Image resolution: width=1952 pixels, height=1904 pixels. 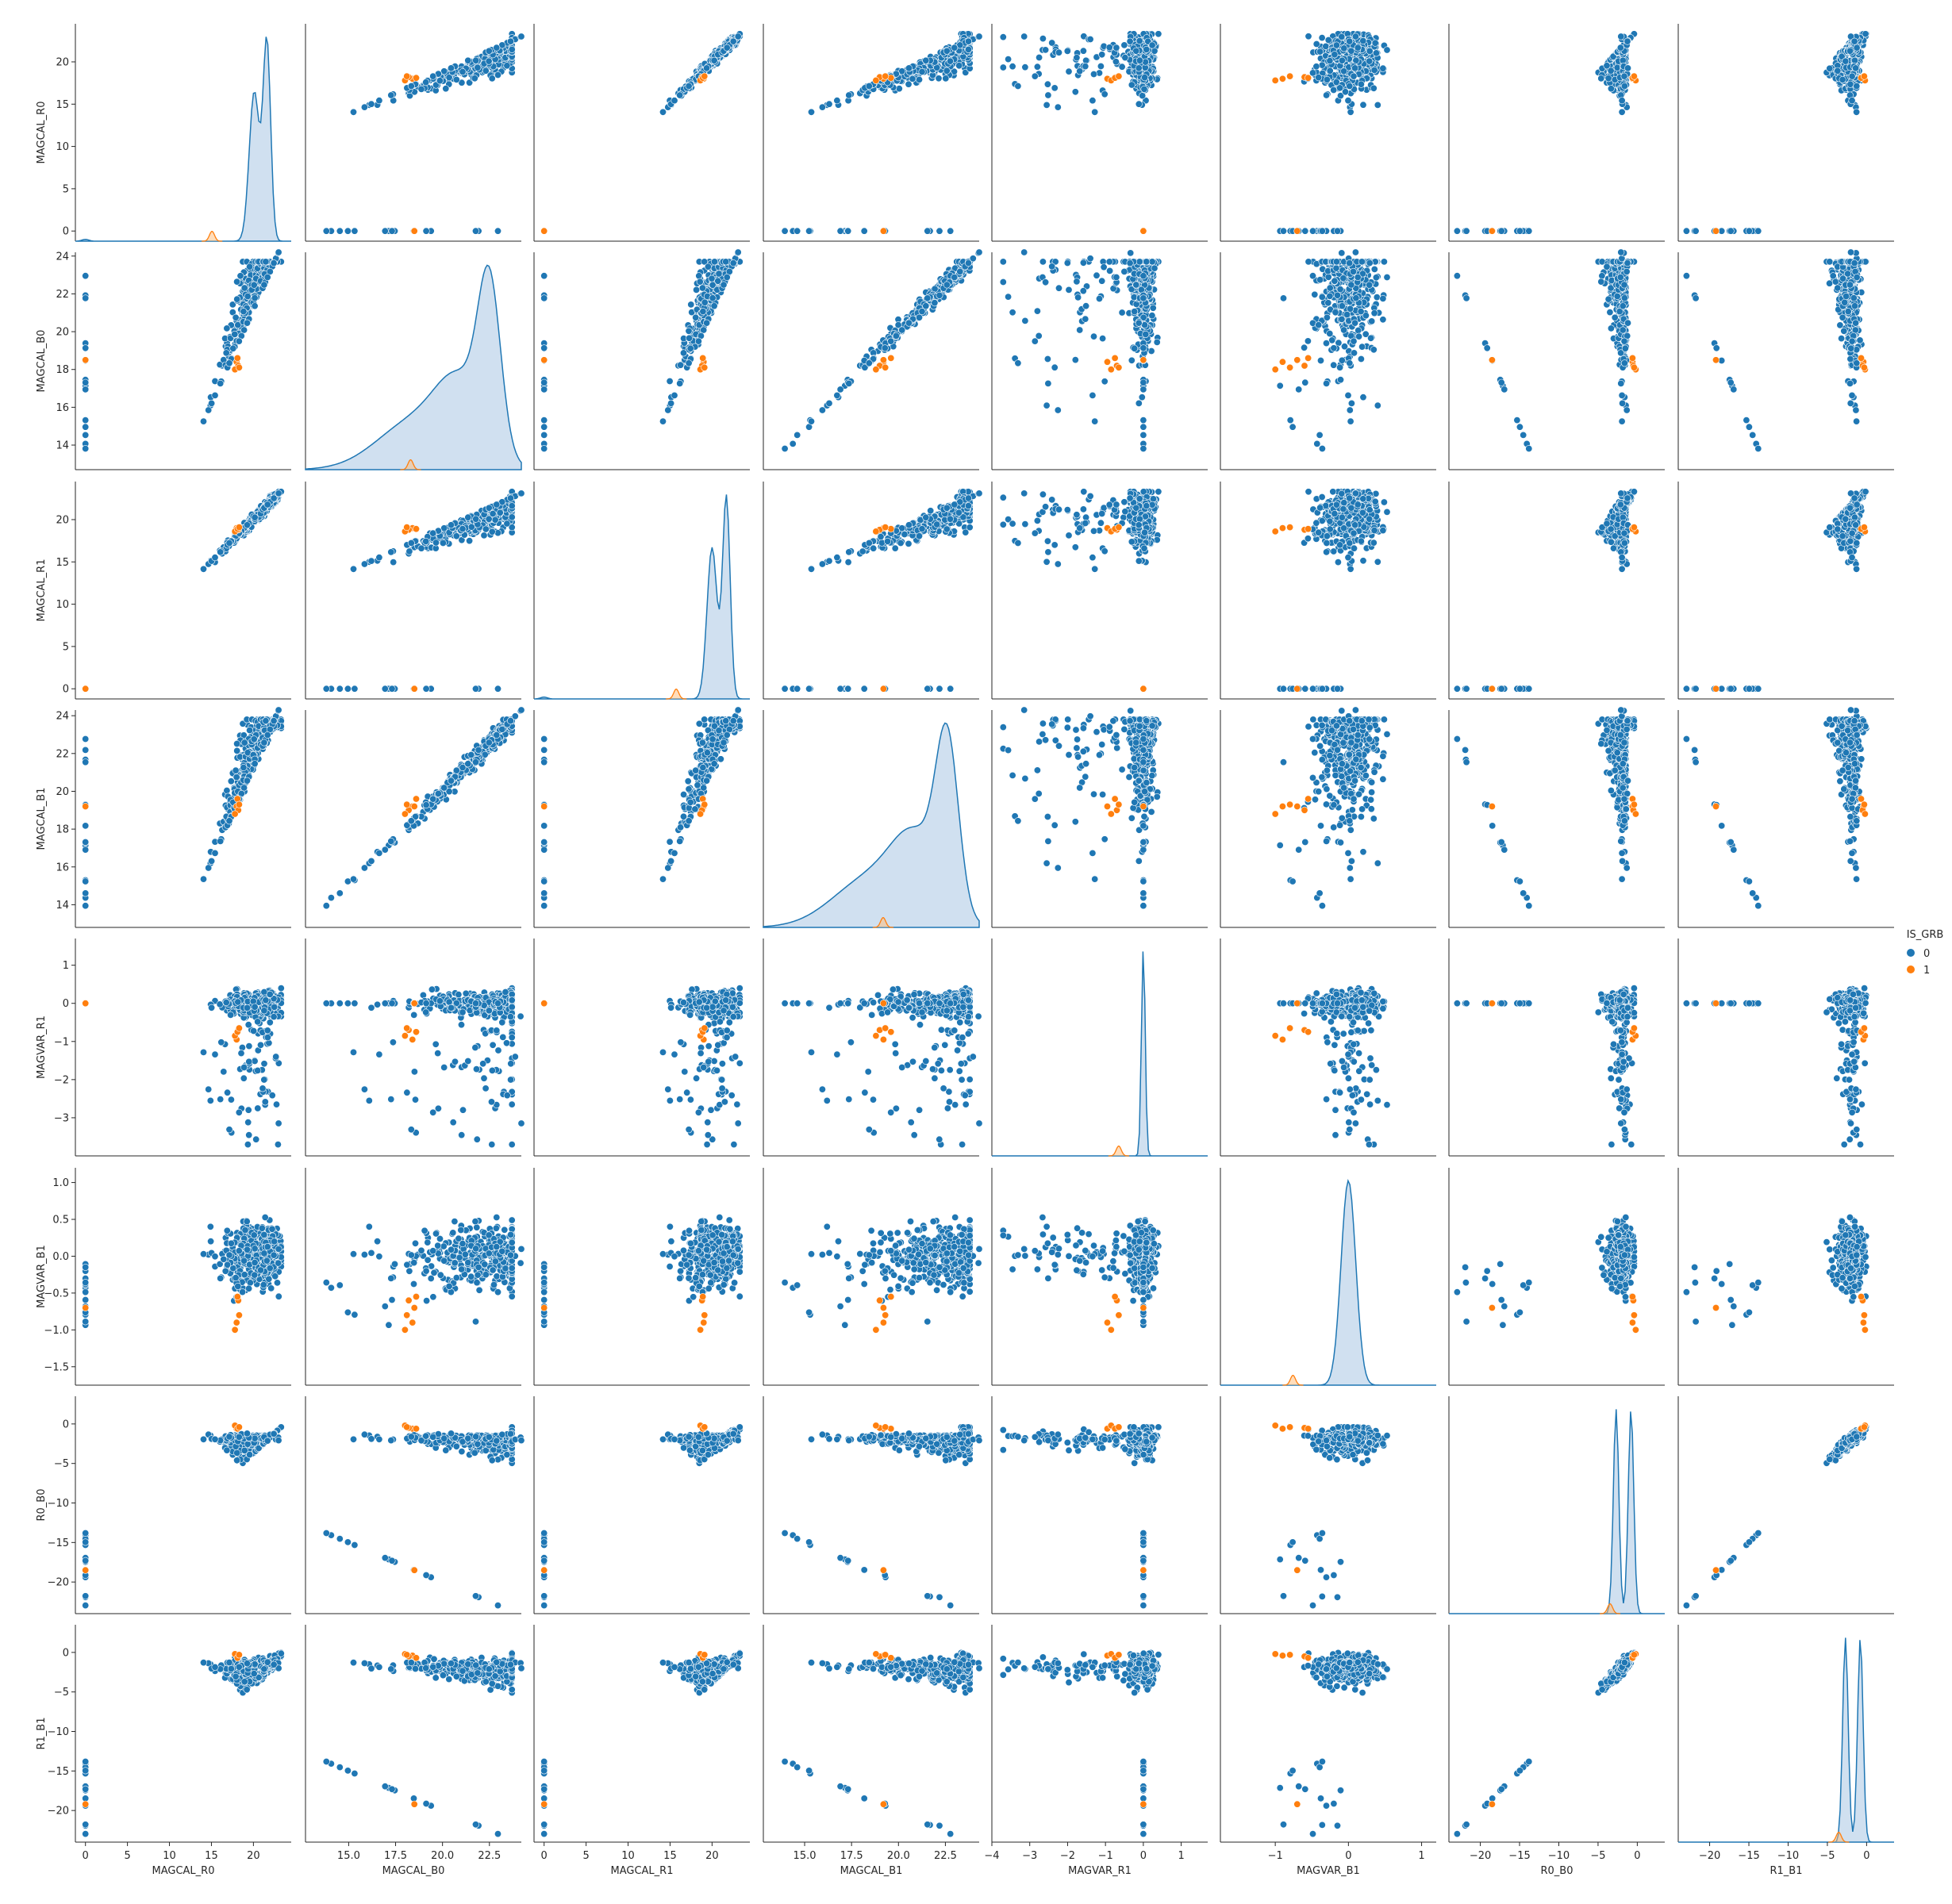 What do you see at coordinates (62, 370) in the screenshot?
I see `y-tick-label: 18` at bounding box center [62, 370].